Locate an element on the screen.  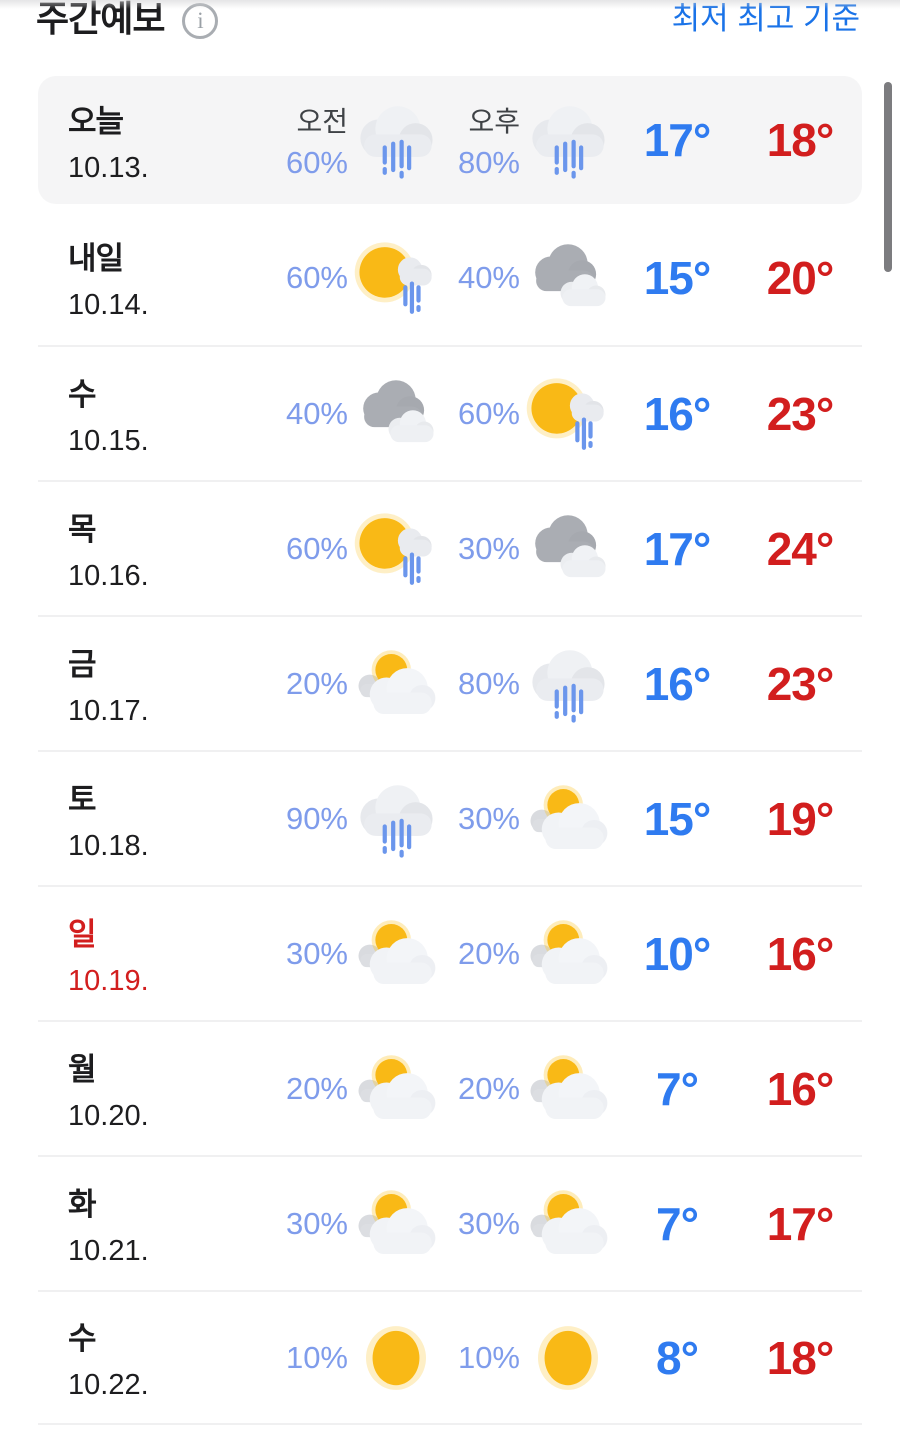
pm-precip: 10% is located at coordinates (482, 1358).